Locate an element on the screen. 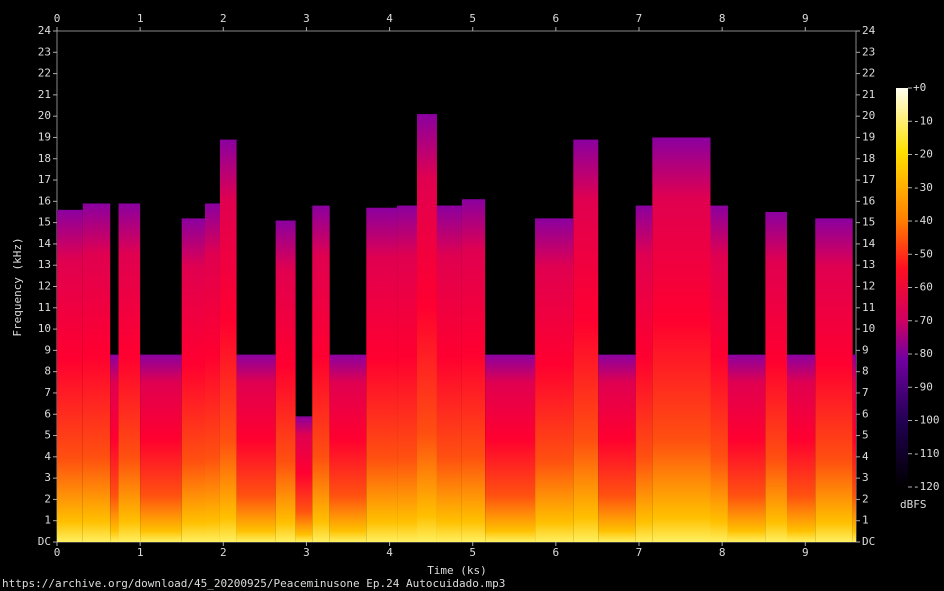 This screenshot has width=944, height=591. y-tick-label-right: 5 is located at coordinates (865, 435).